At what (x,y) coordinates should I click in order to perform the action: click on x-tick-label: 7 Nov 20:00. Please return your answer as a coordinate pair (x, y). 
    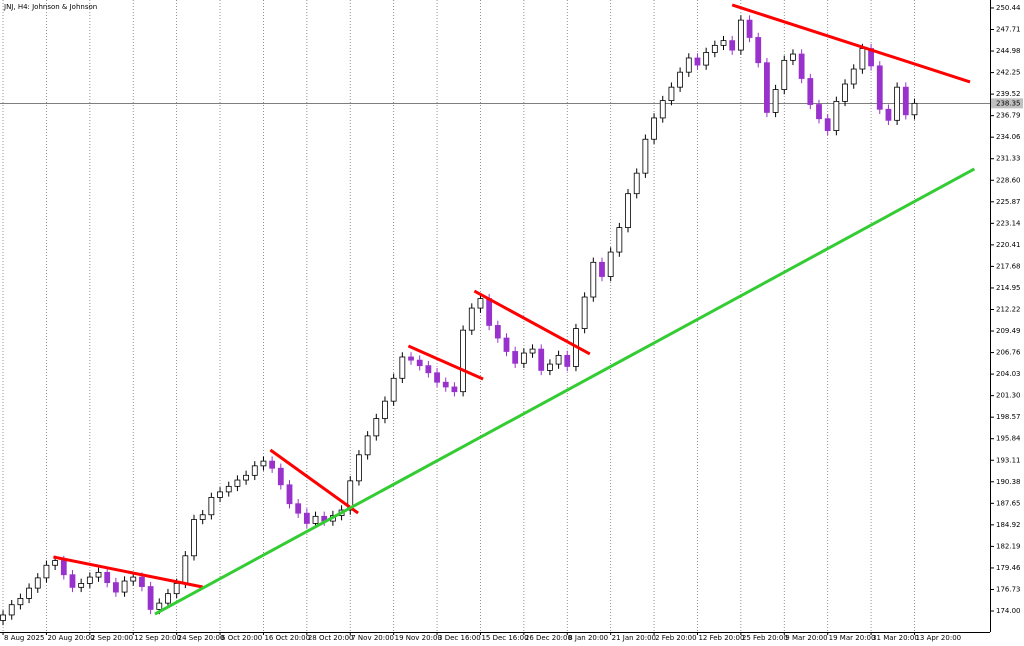
    Looking at the image, I should click on (372, 638).